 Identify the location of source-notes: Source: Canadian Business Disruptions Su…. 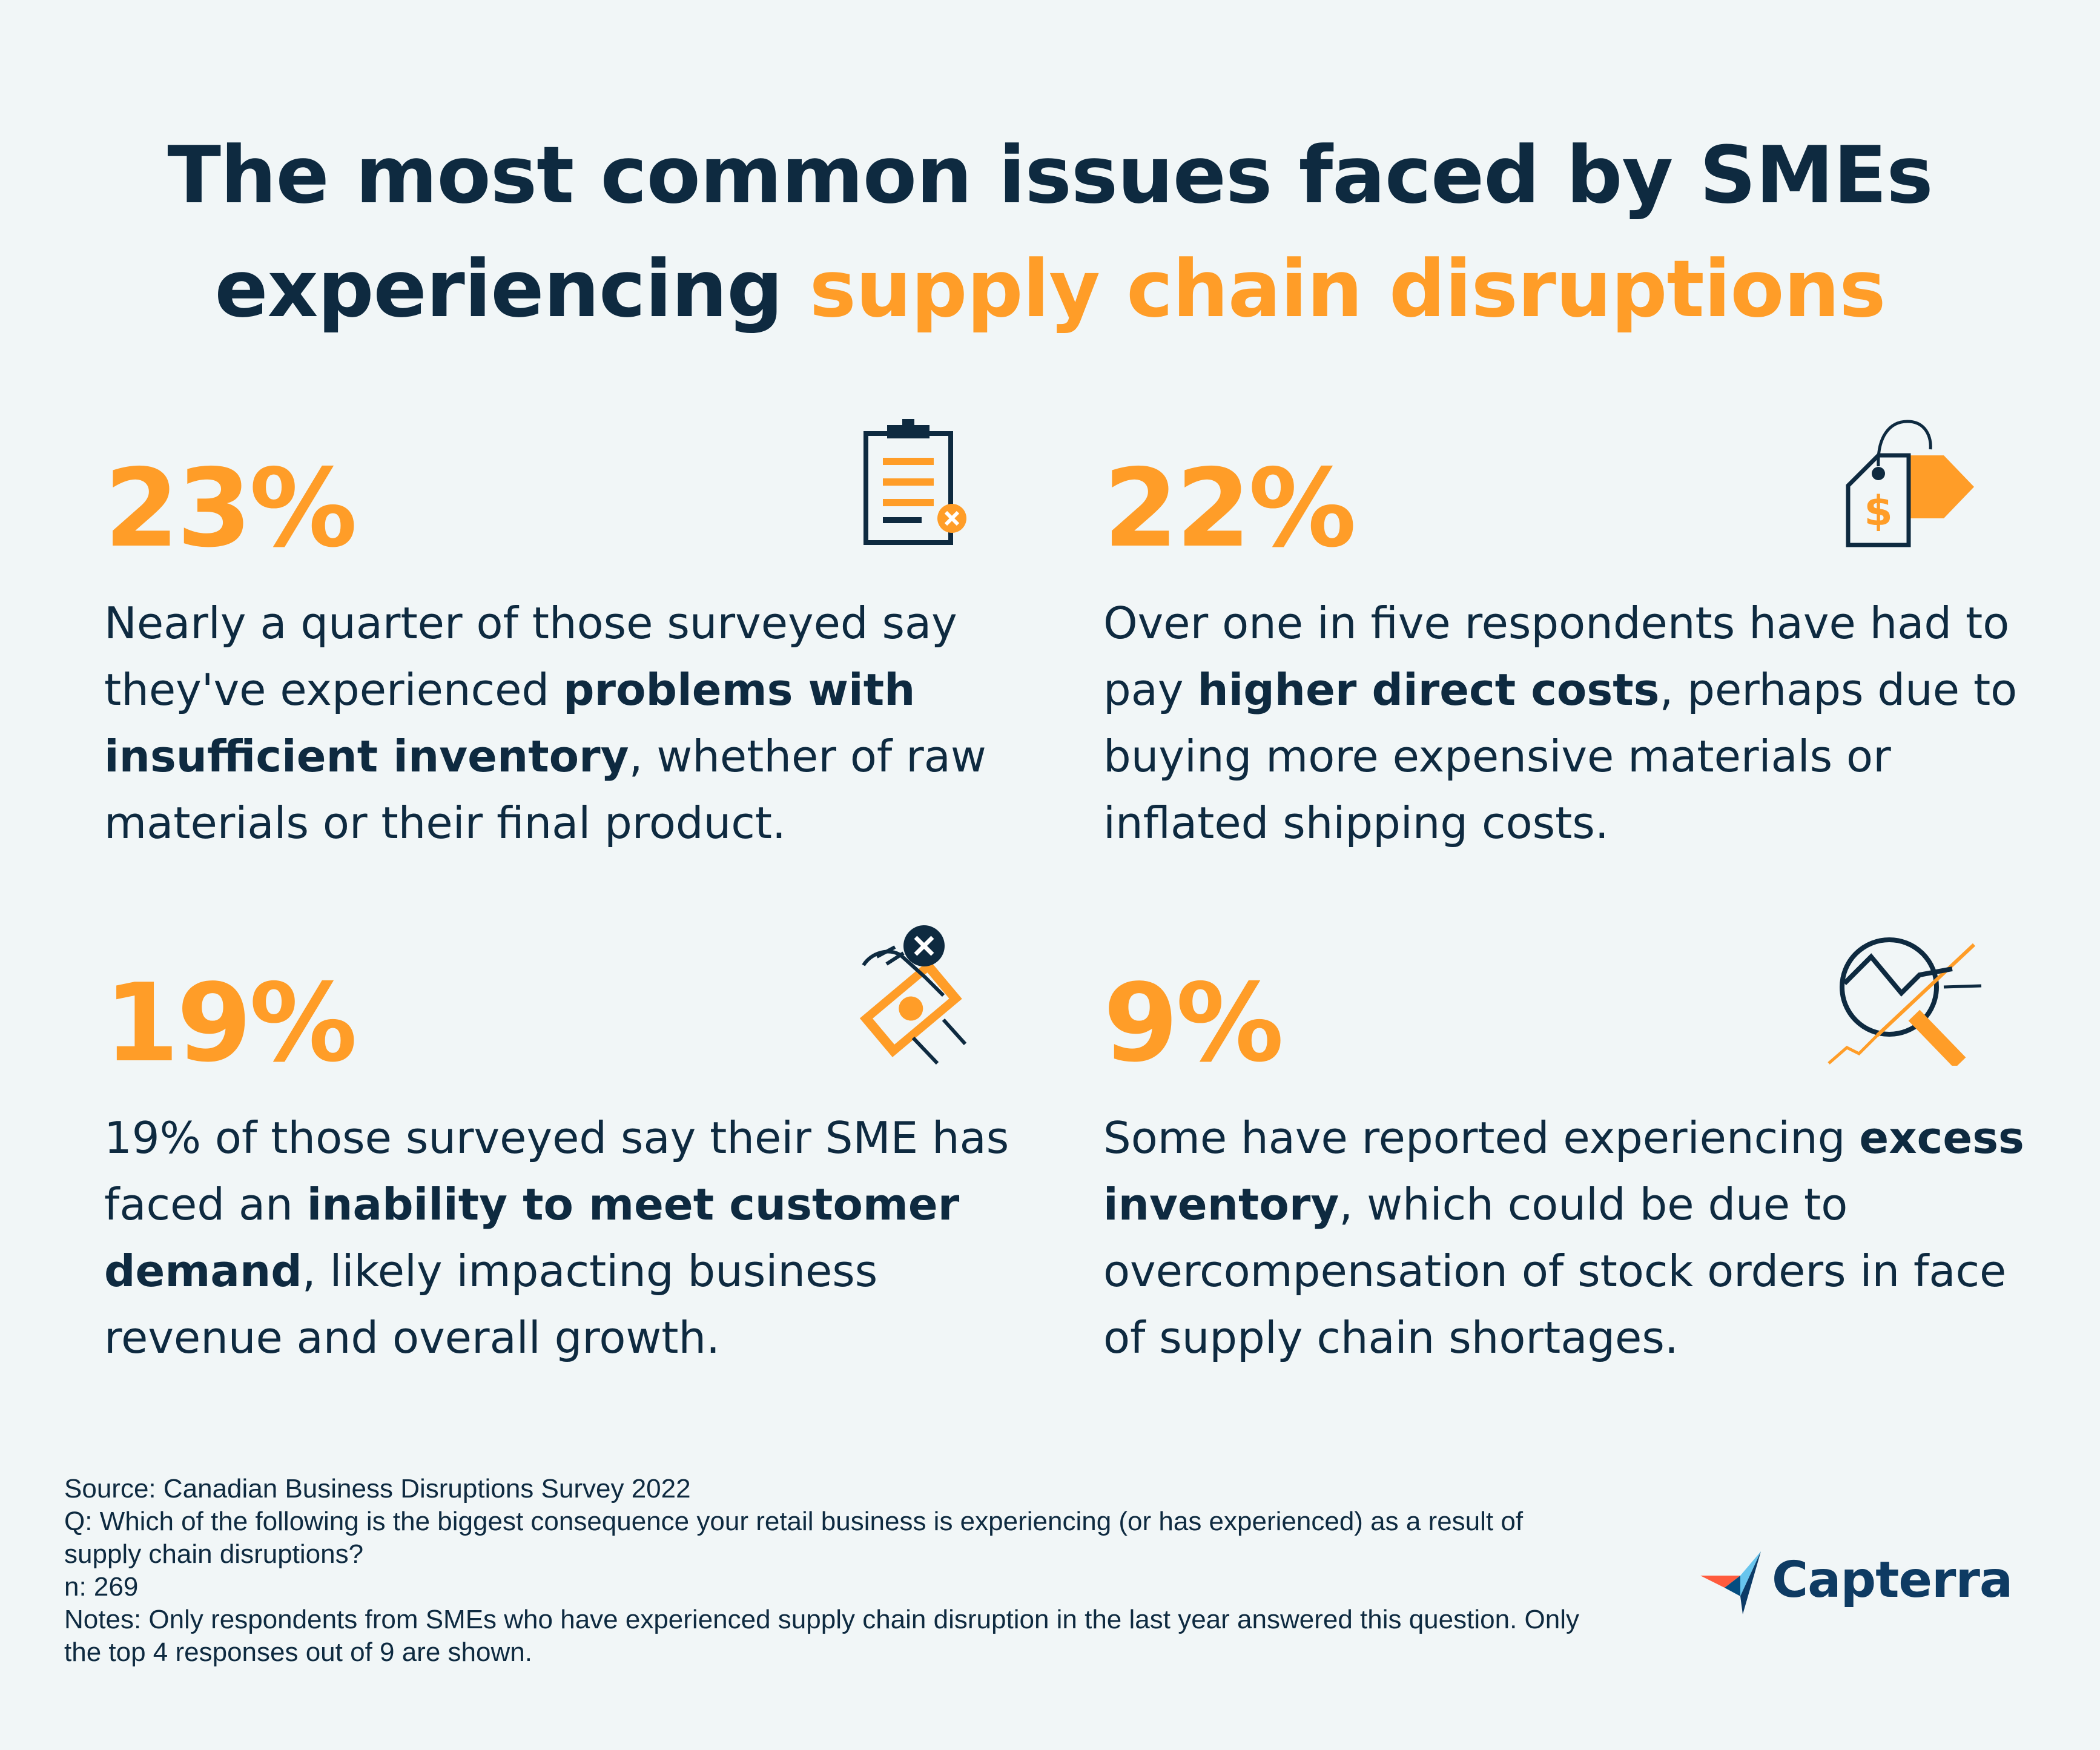
(833, 1571).